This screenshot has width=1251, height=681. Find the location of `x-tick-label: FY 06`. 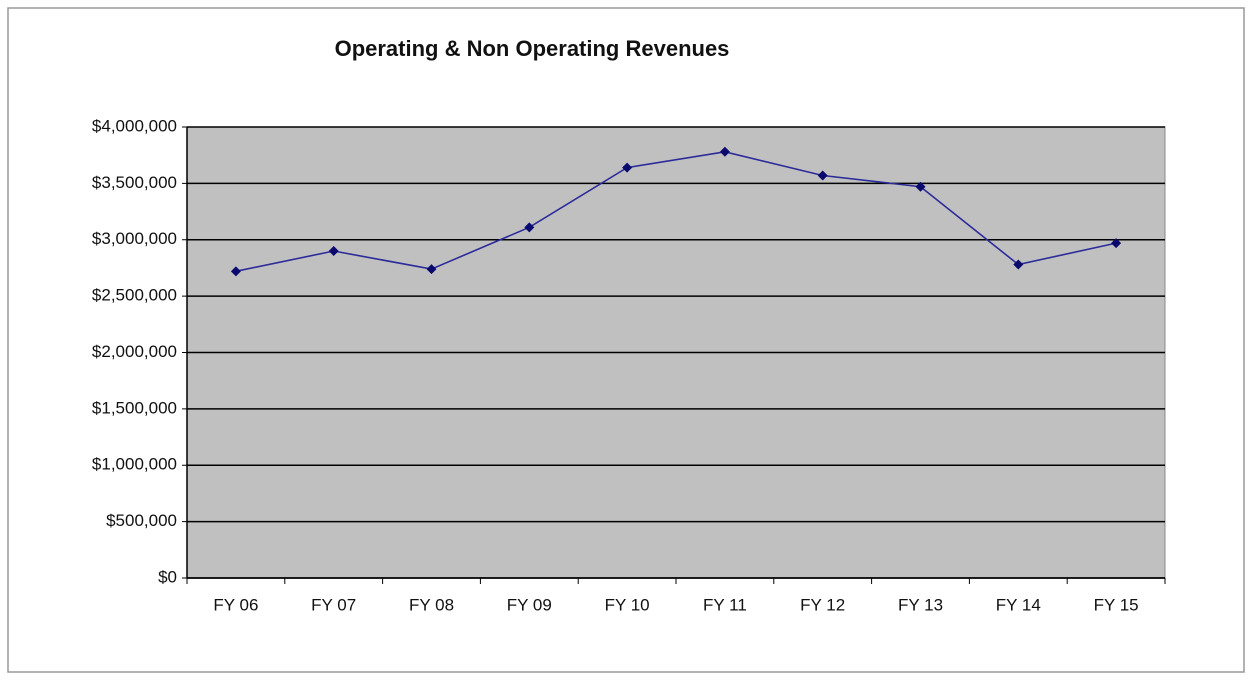

x-tick-label: FY 06 is located at coordinates (235, 604).